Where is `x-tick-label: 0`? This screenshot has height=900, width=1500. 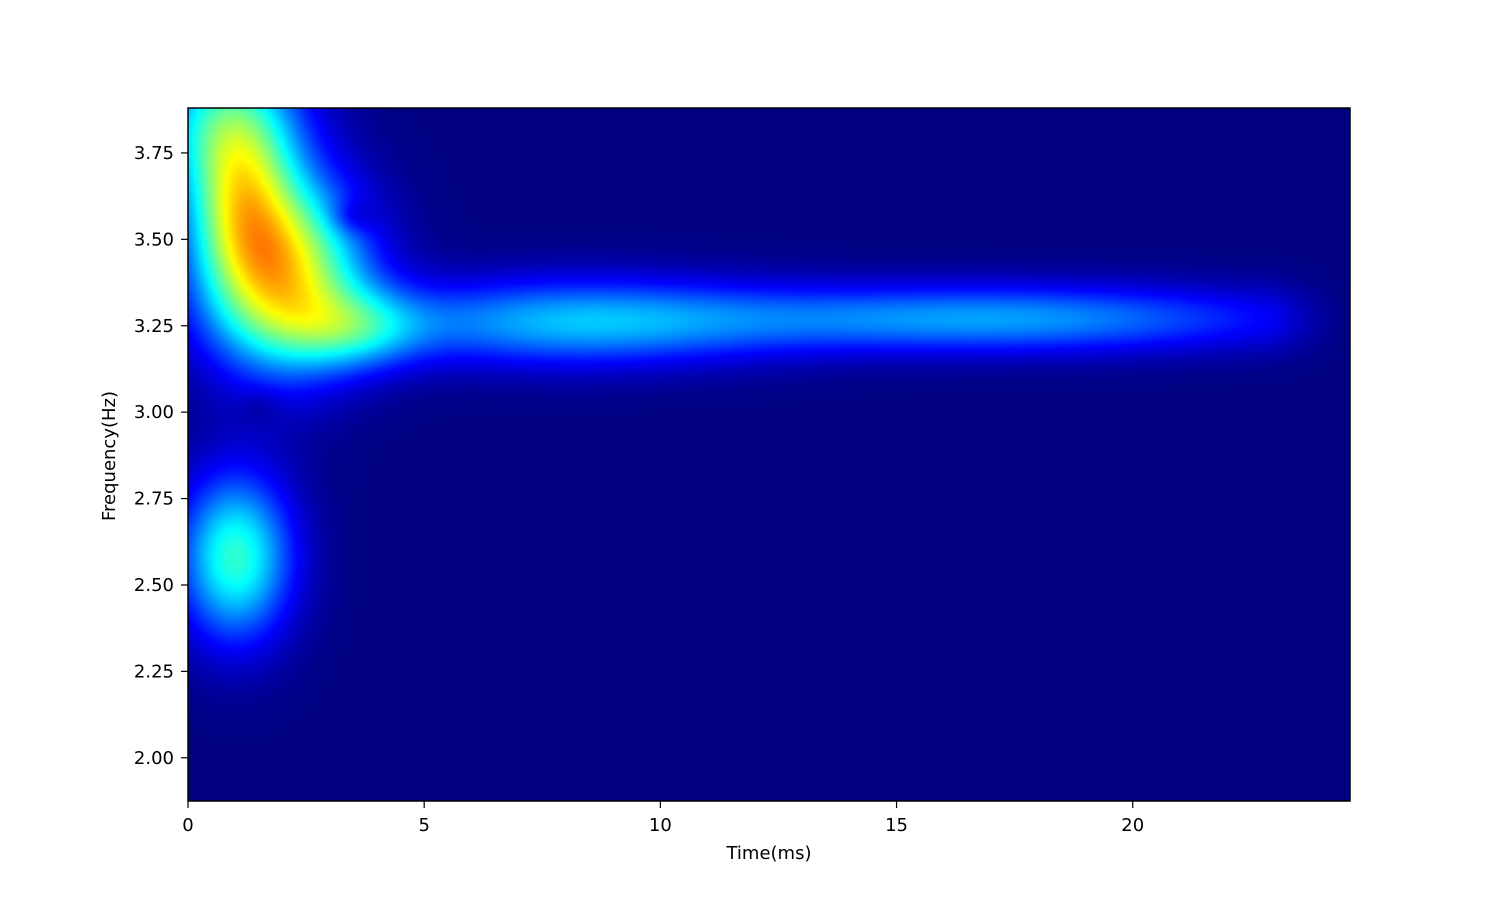 x-tick-label: 0 is located at coordinates (187, 825).